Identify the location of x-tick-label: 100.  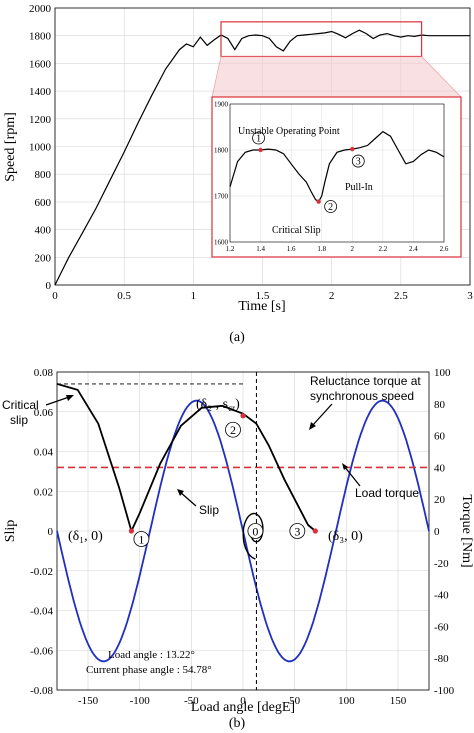
(346, 701).